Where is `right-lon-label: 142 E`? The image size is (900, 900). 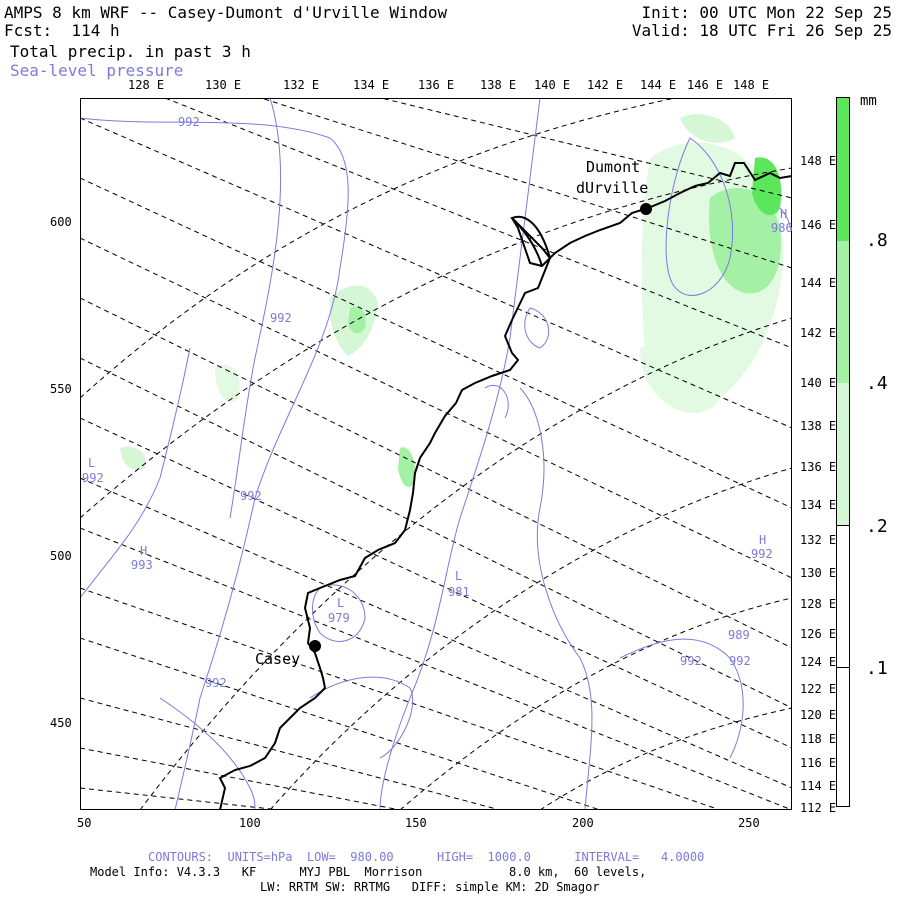 right-lon-label: 142 E is located at coordinates (818, 333).